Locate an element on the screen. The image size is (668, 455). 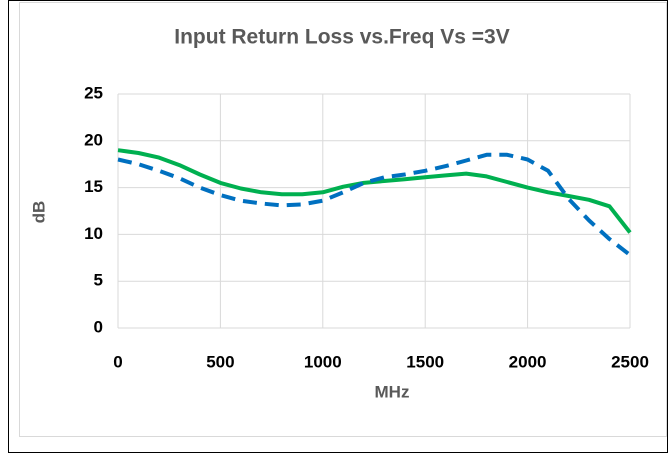
y-tick-label: 5 is located at coordinates (98, 280).